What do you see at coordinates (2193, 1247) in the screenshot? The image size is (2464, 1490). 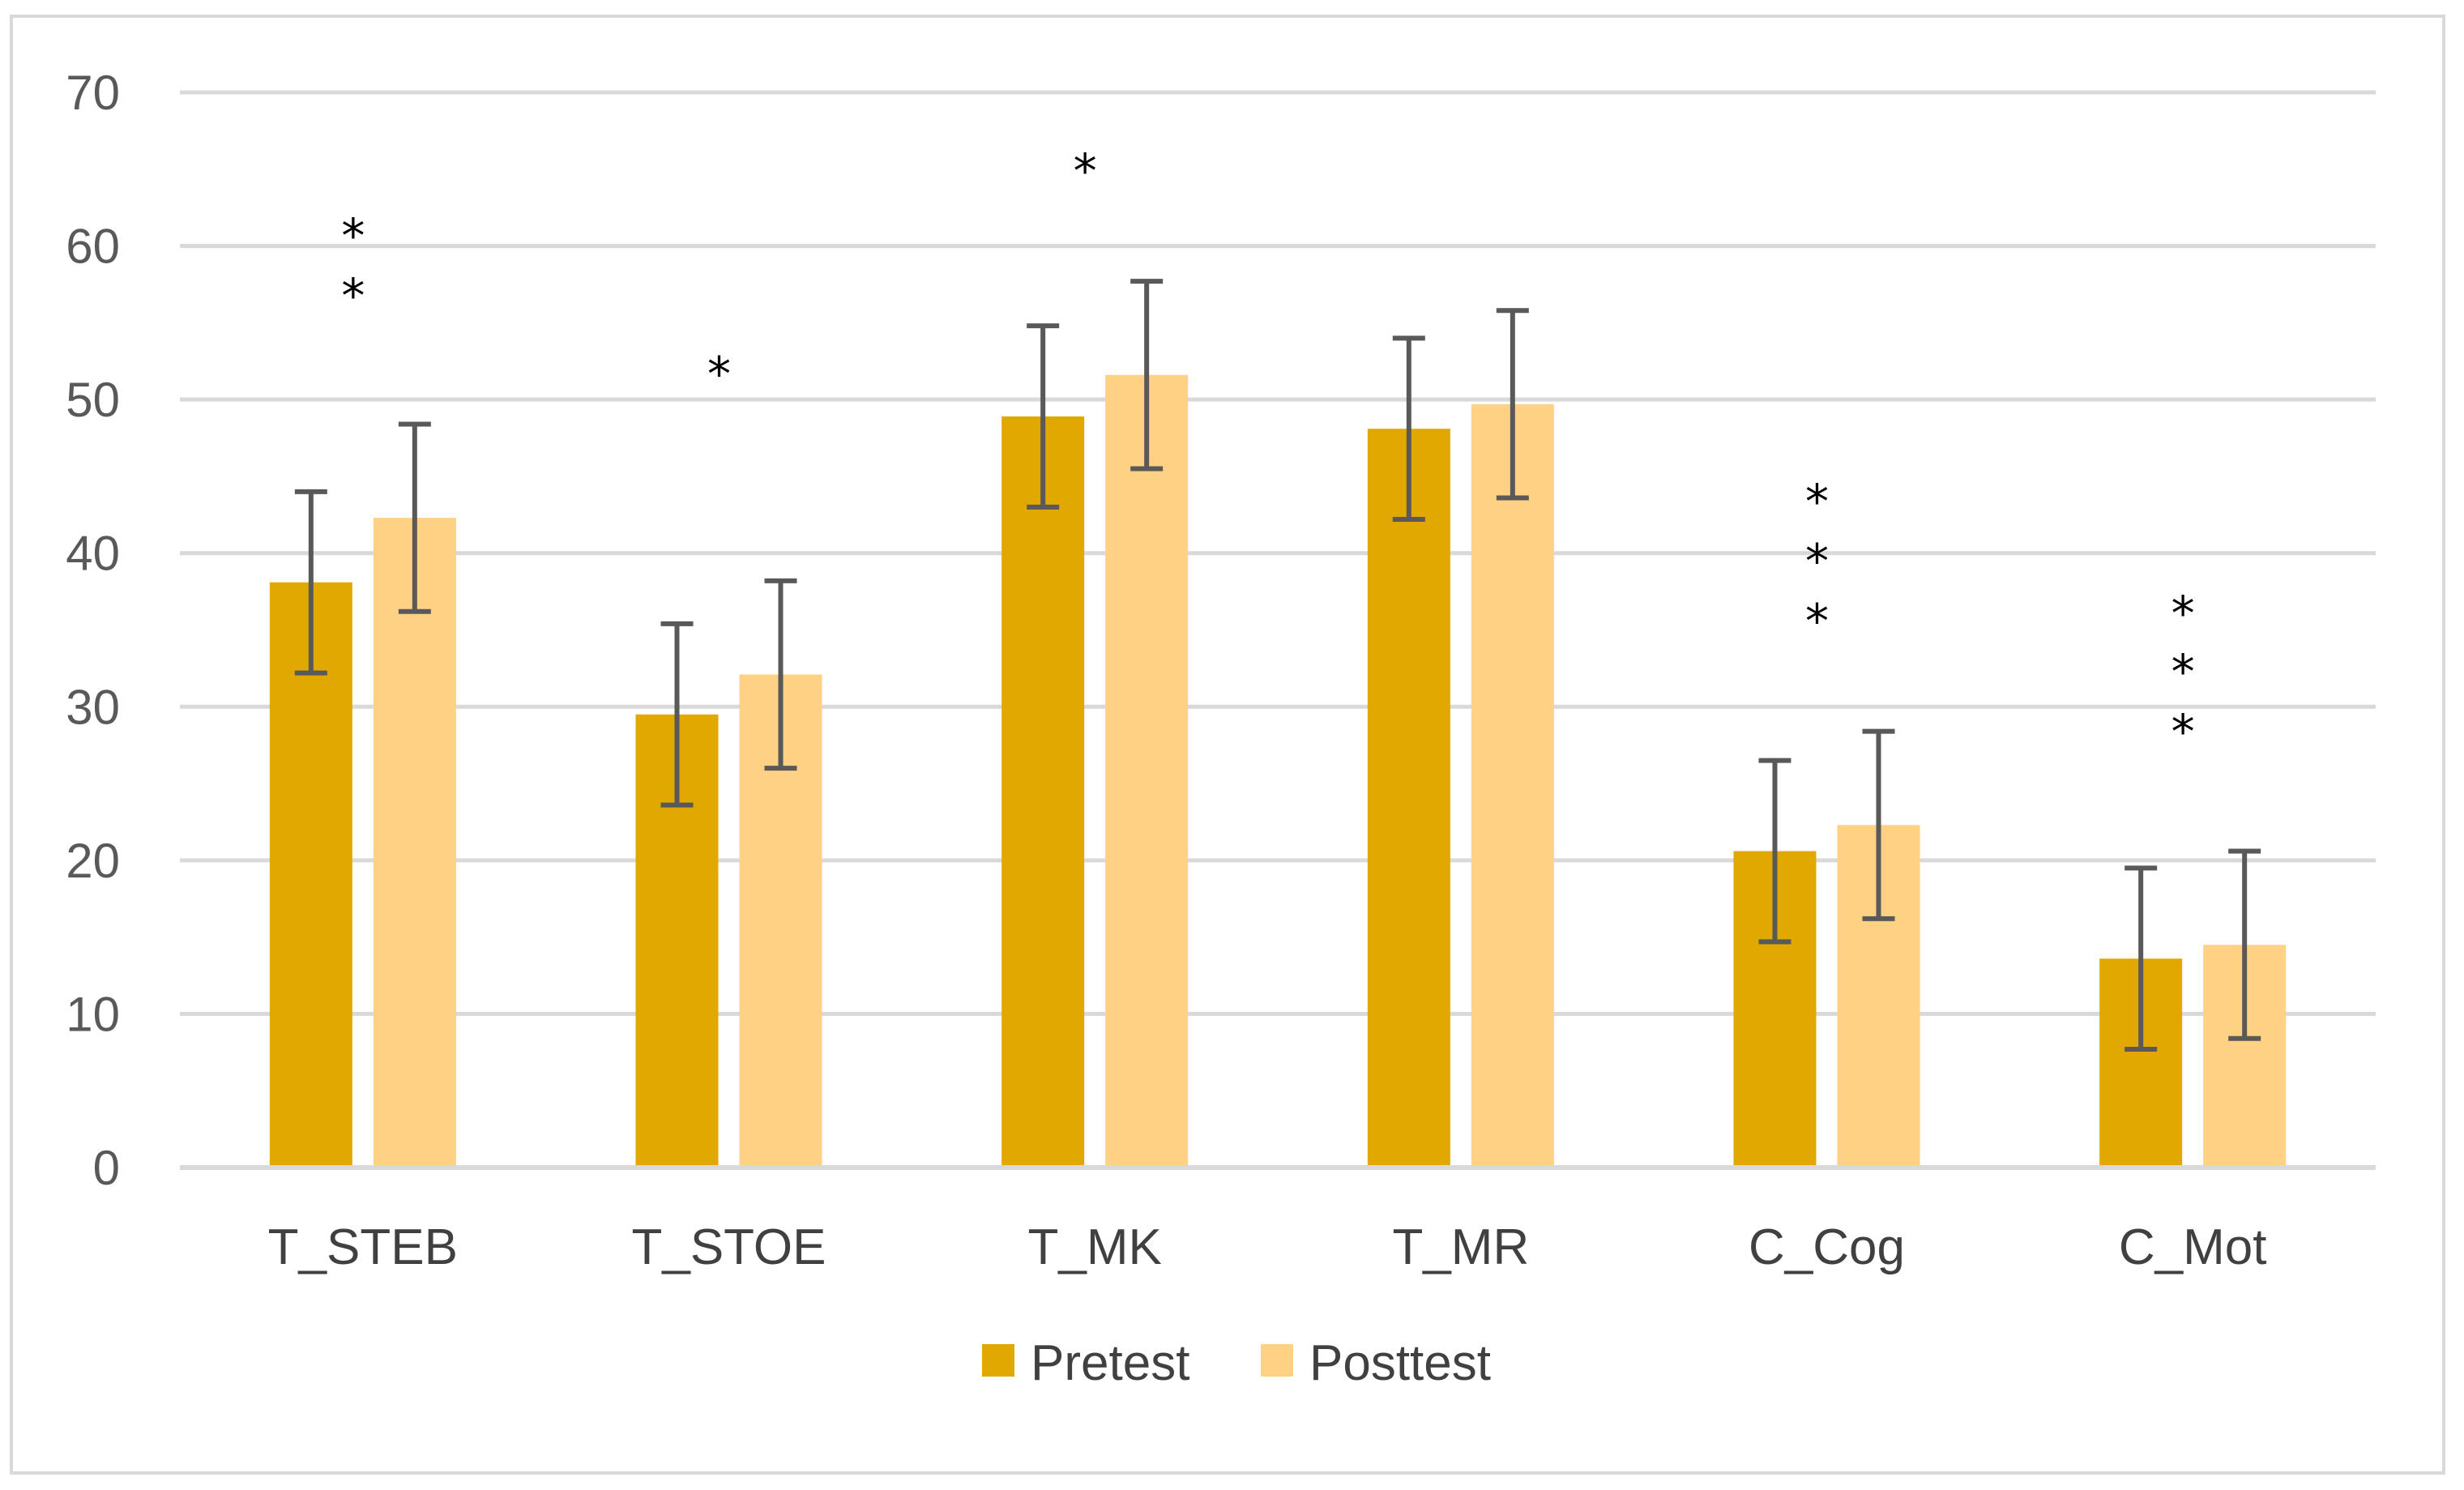 I see `category-label-c_mot: C_Mot` at bounding box center [2193, 1247].